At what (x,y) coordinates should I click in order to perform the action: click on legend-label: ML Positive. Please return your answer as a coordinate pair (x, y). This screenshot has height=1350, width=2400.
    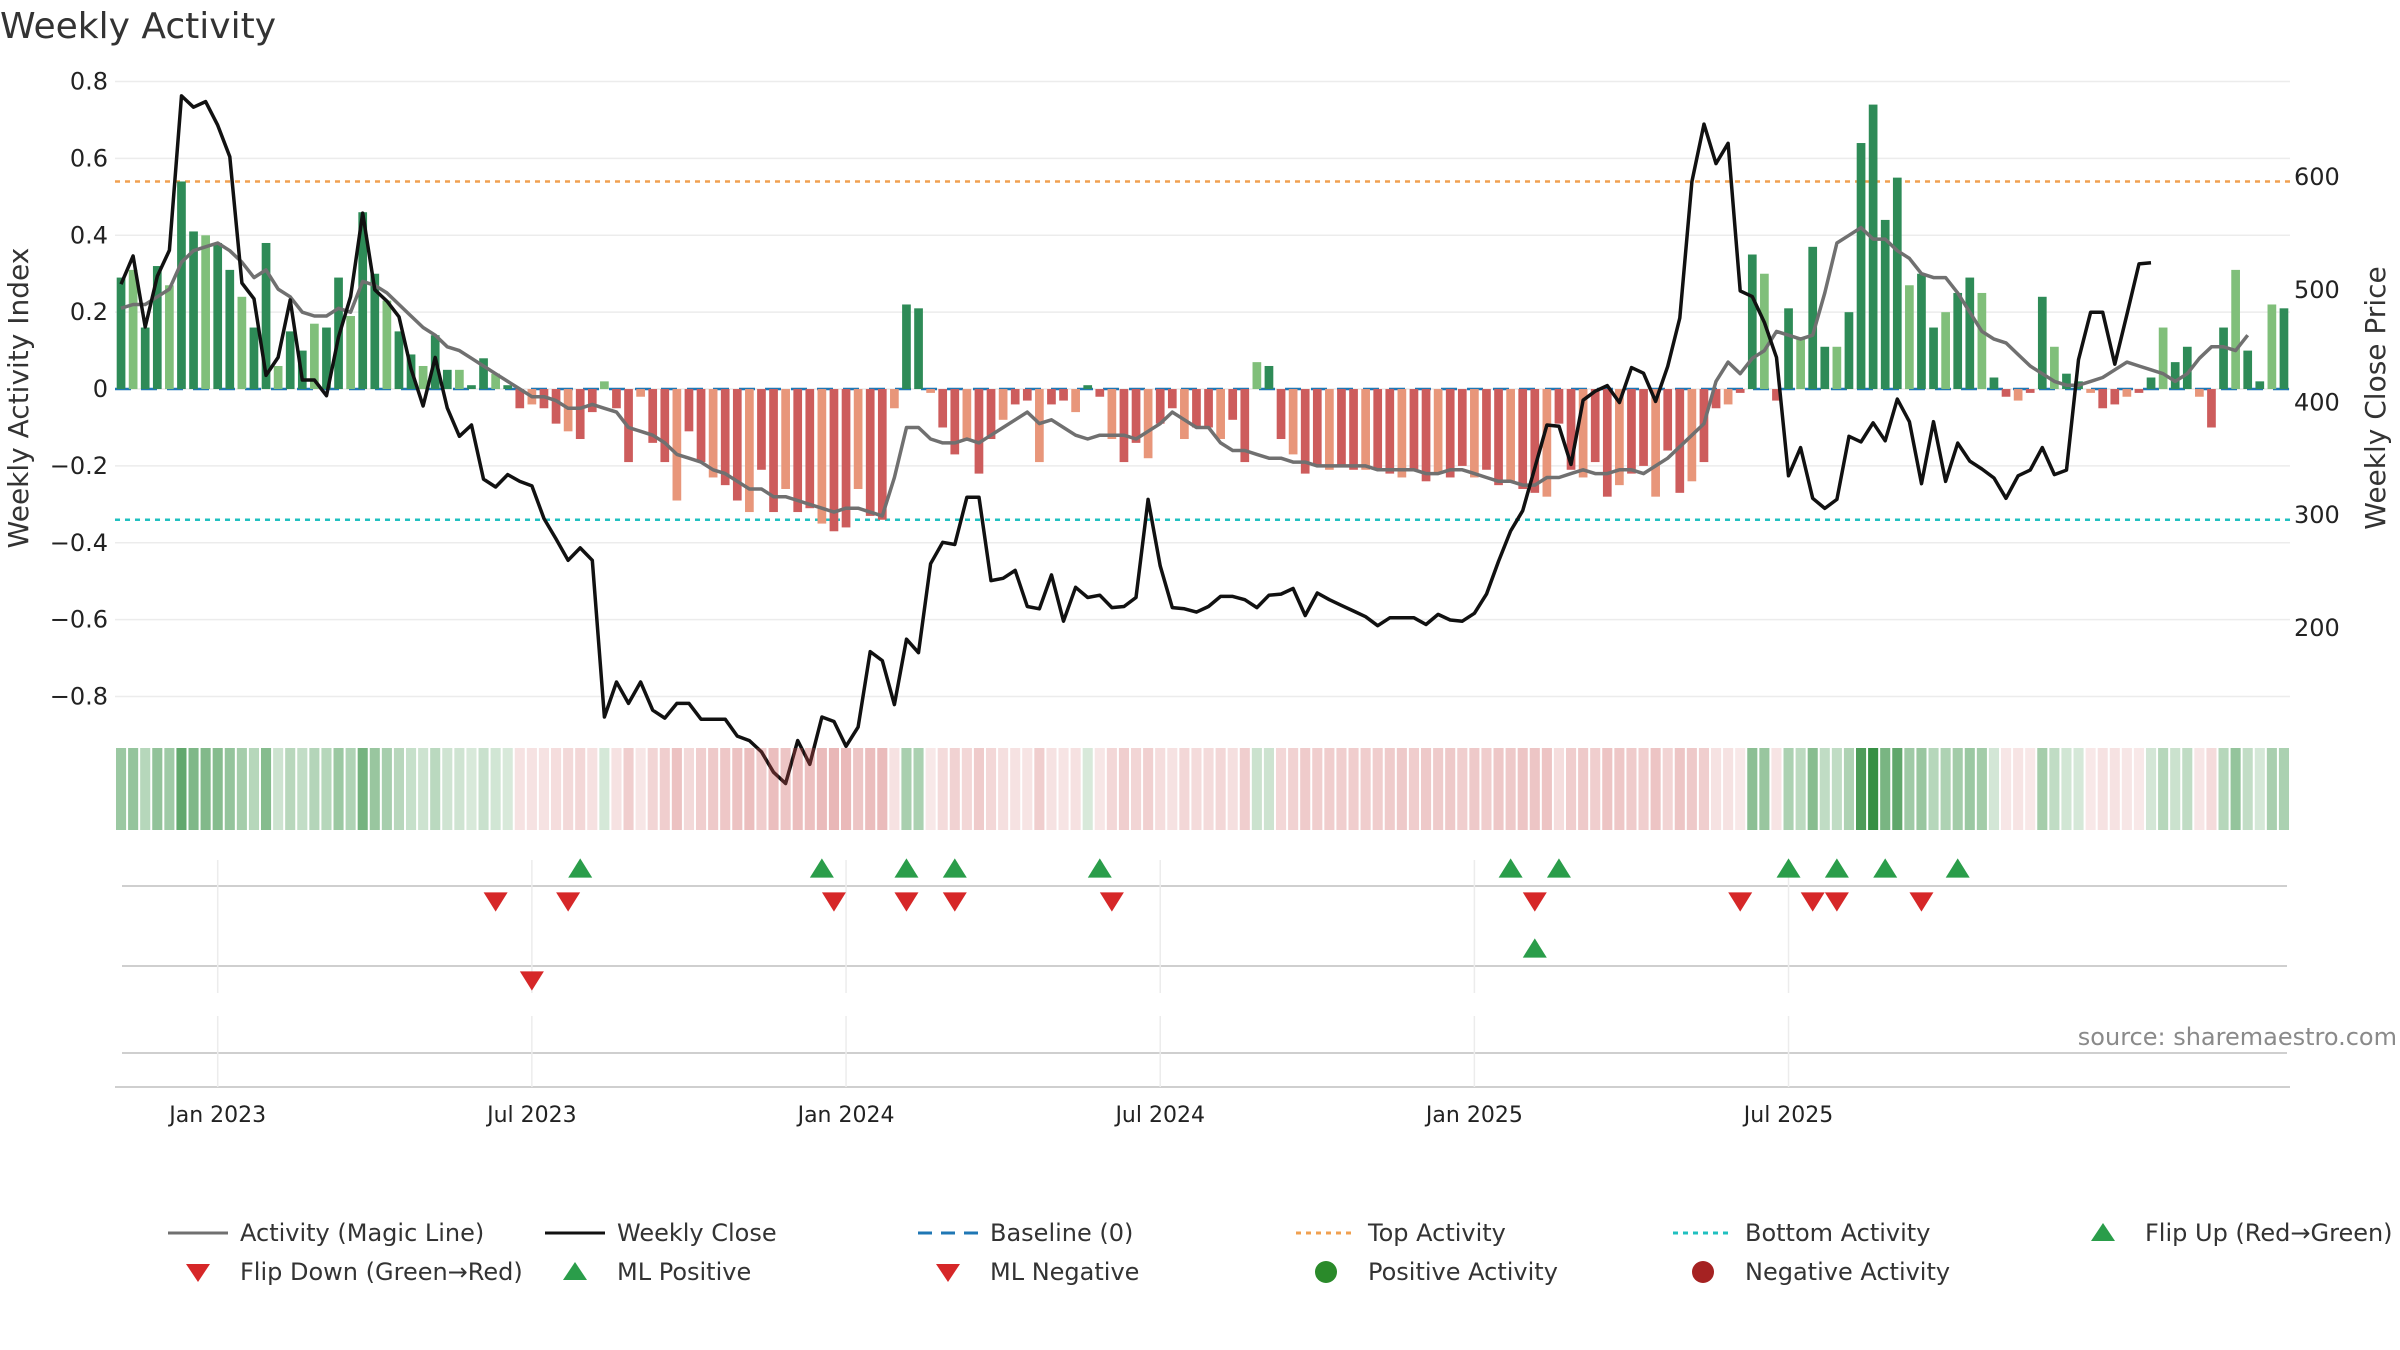
    Looking at the image, I should click on (684, 1272).